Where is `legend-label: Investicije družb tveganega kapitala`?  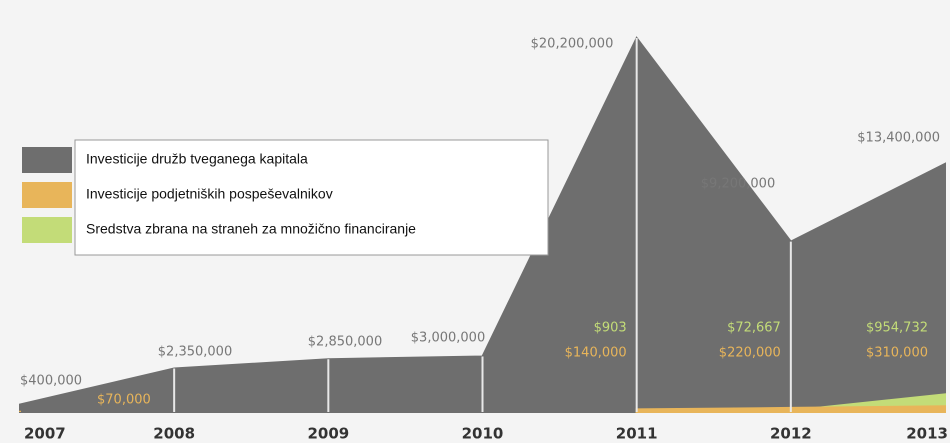 legend-label: Investicije družb tveganega kapitala is located at coordinates (197, 159).